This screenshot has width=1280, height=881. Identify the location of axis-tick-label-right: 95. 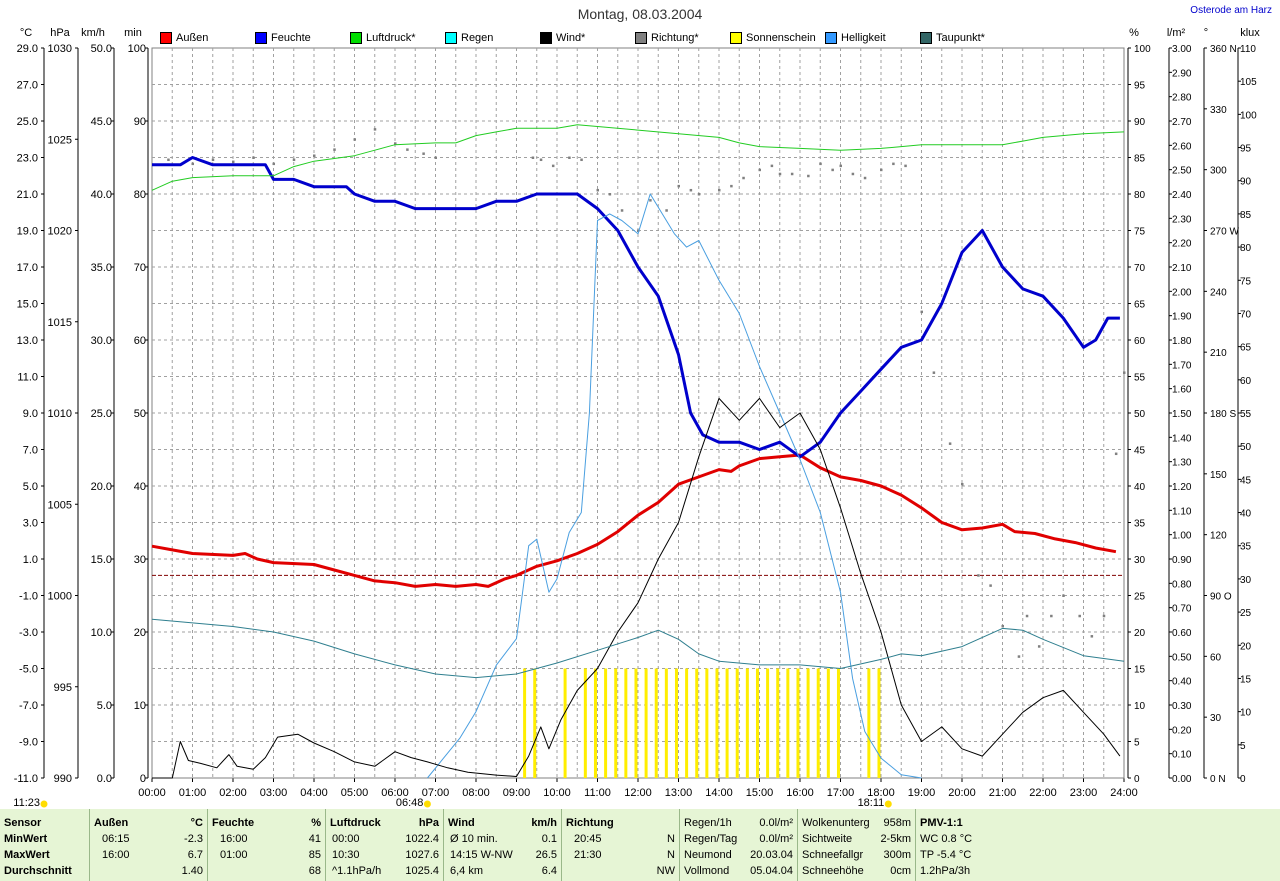
(1246, 149).